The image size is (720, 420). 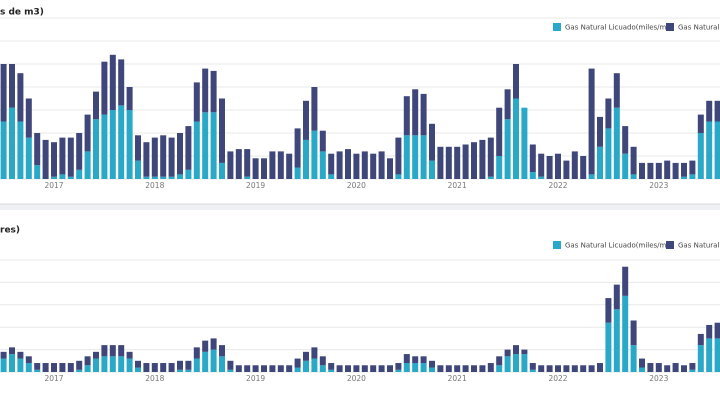 What do you see at coordinates (557, 185) in the screenshot?
I see `x-tick-label: 2022` at bounding box center [557, 185].